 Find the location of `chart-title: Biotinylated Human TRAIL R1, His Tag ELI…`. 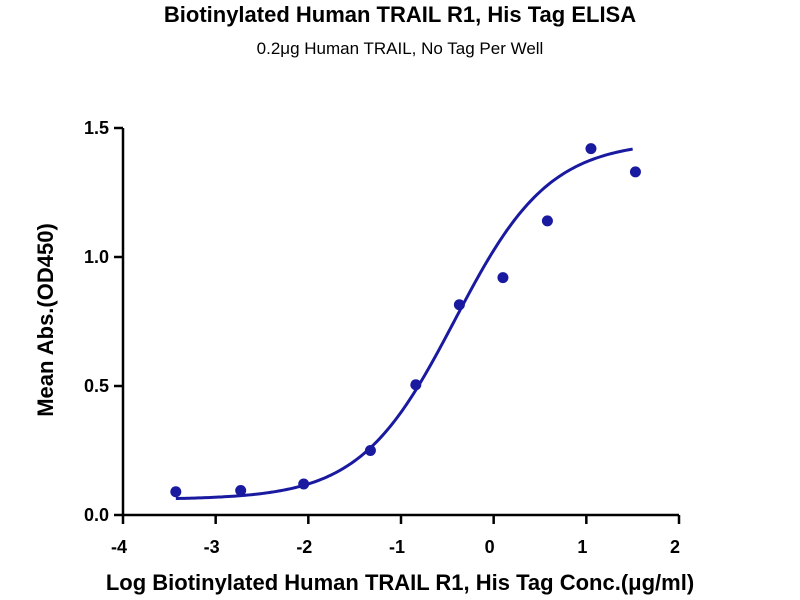

chart-title: Biotinylated Human TRAIL R1, His Tag ELI… is located at coordinates (400, 14).